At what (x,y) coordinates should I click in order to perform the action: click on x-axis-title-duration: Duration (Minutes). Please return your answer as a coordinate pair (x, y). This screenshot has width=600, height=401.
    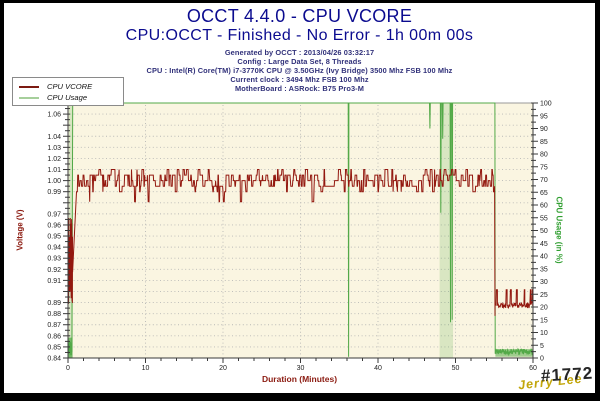
    Looking at the image, I should click on (299, 379).